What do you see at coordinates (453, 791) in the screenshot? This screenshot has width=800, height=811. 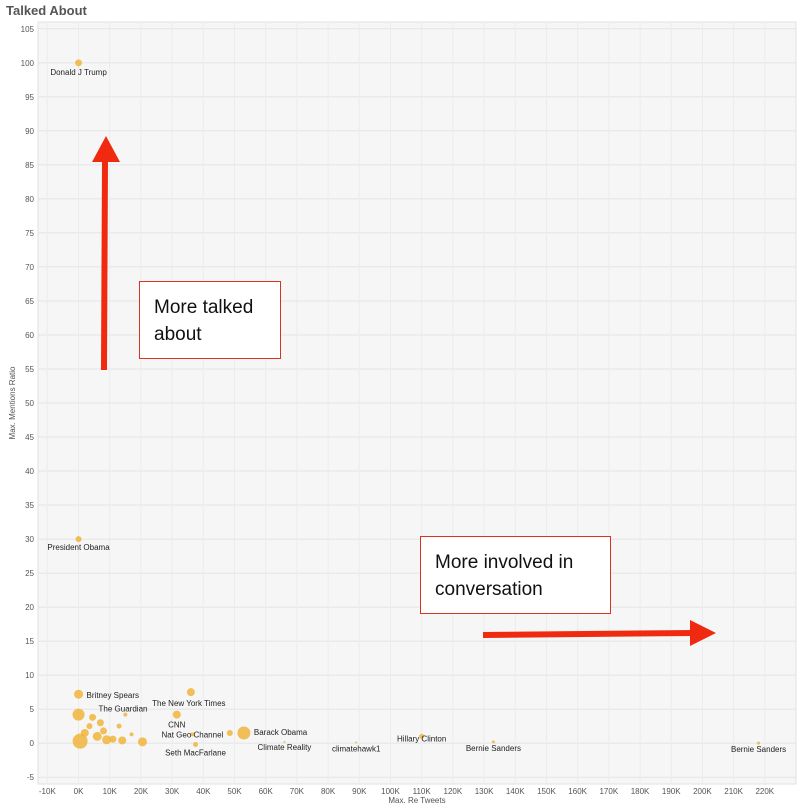 I see `x-tick-label: 120K` at bounding box center [453, 791].